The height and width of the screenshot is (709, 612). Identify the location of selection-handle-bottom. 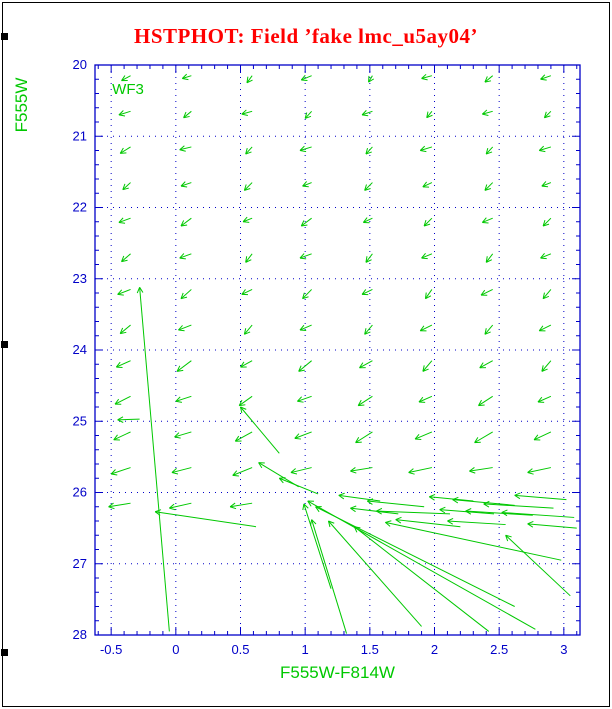
(4, 652).